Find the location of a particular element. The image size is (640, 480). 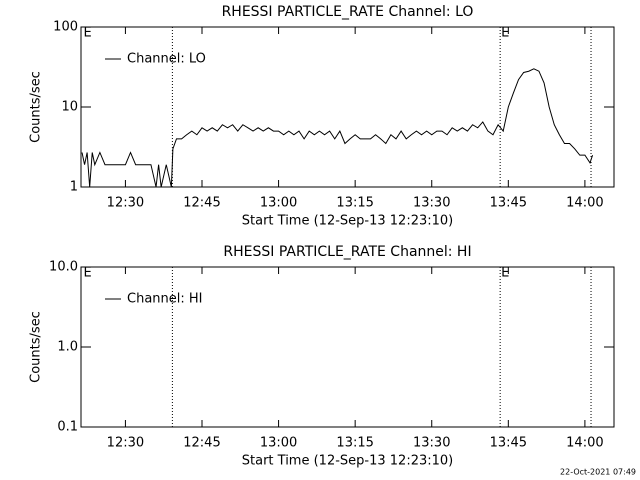

y-tick-label: 10 is located at coordinates (69, 107).